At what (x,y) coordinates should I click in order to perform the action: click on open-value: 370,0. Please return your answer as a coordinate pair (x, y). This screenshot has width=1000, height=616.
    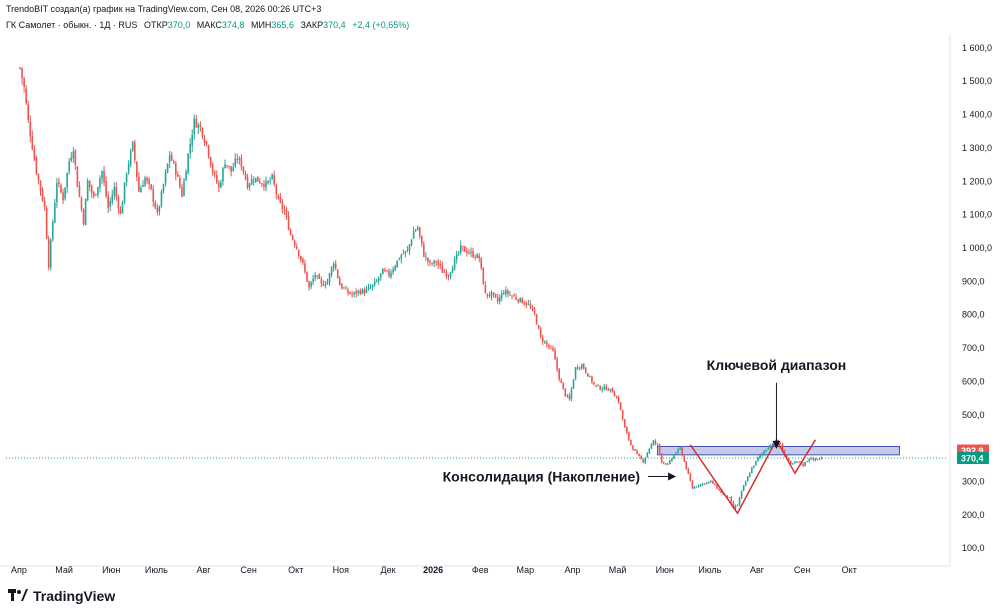
    Looking at the image, I should click on (179, 25).